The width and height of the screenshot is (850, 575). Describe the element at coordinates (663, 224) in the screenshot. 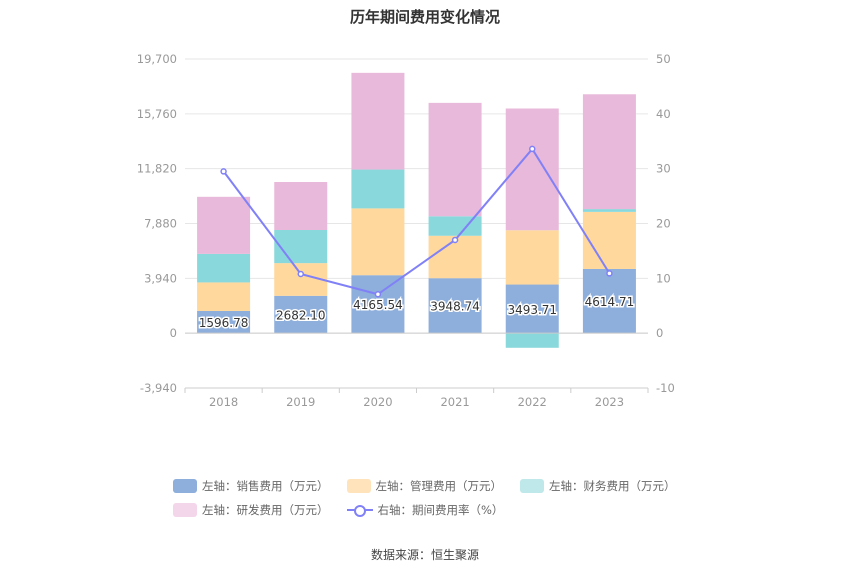

I see `right-tick-label: 20` at that location.